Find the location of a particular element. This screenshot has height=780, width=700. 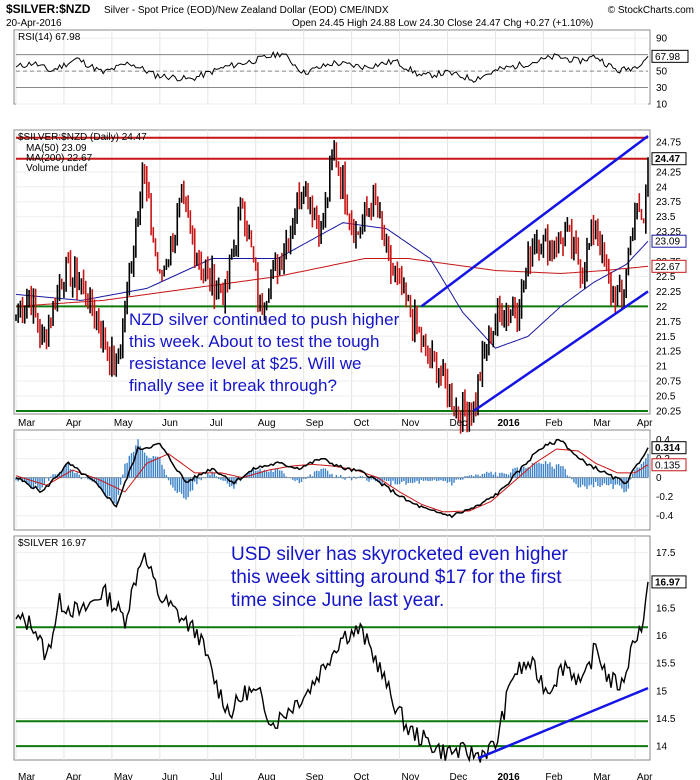

y-tick-label: -0.2 is located at coordinates (665, 497).